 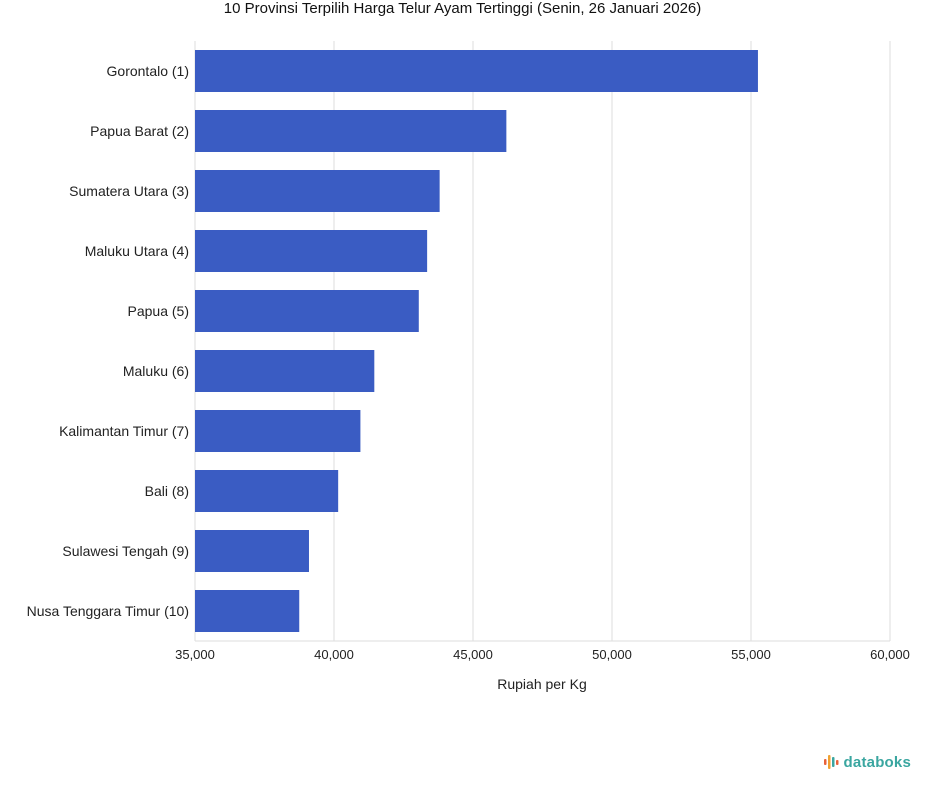 What do you see at coordinates (195, 654) in the screenshot?
I see `x-tick-label: 35,000` at bounding box center [195, 654].